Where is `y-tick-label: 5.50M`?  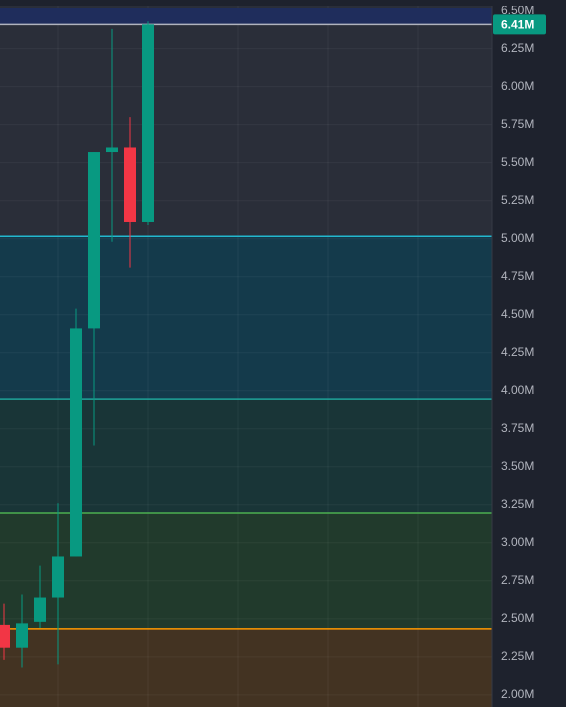
y-tick-label: 5.50M is located at coordinates (517, 162).